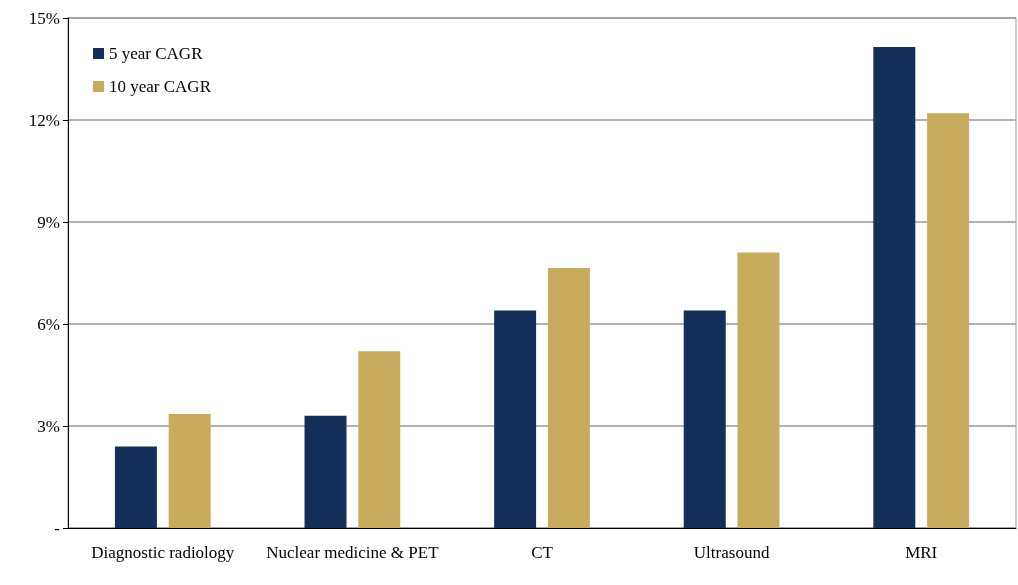 The image size is (1018, 585). What do you see at coordinates (731, 552) in the screenshot?
I see `x-tick-label: Ultrasound` at bounding box center [731, 552].